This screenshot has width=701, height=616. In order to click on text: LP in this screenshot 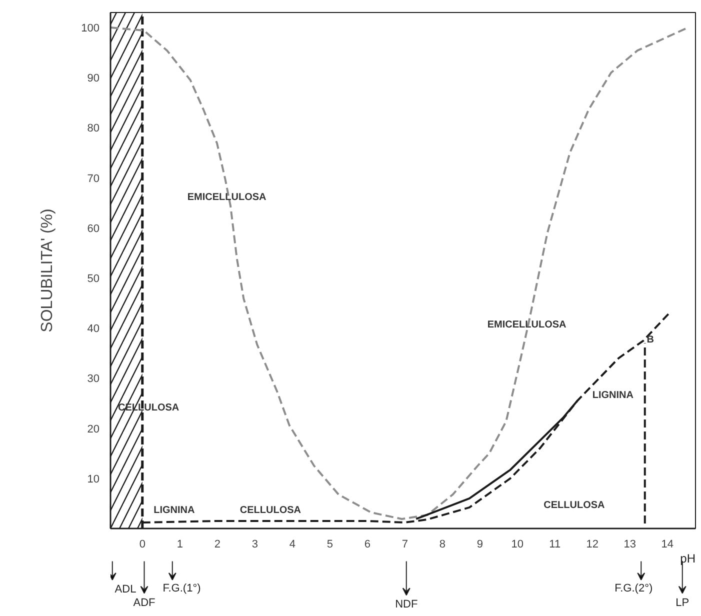, I will do `click(683, 602)`.